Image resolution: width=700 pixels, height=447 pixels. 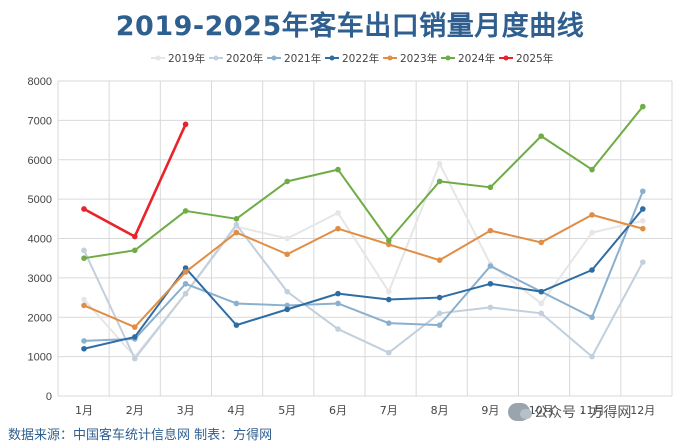 I want to click on watermark-text: 公众号 · 方得网, so click(x=583, y=413).